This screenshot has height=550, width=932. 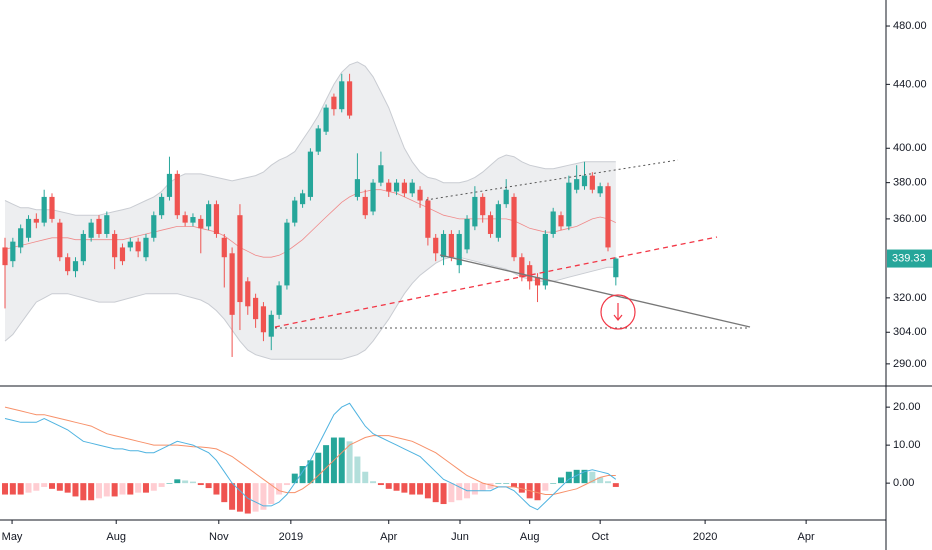 What do you see at coordinates (910, 183) in the screenshot?
I see `y-tick-label: 380.00` at bounding box center [910, 183].